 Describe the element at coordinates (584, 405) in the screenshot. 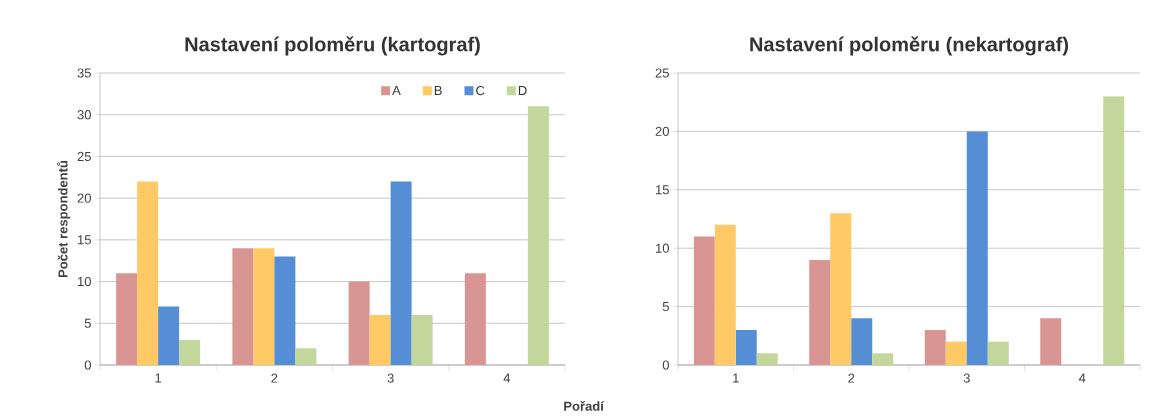

I see `x-axis-title: Pořadí` at that location.